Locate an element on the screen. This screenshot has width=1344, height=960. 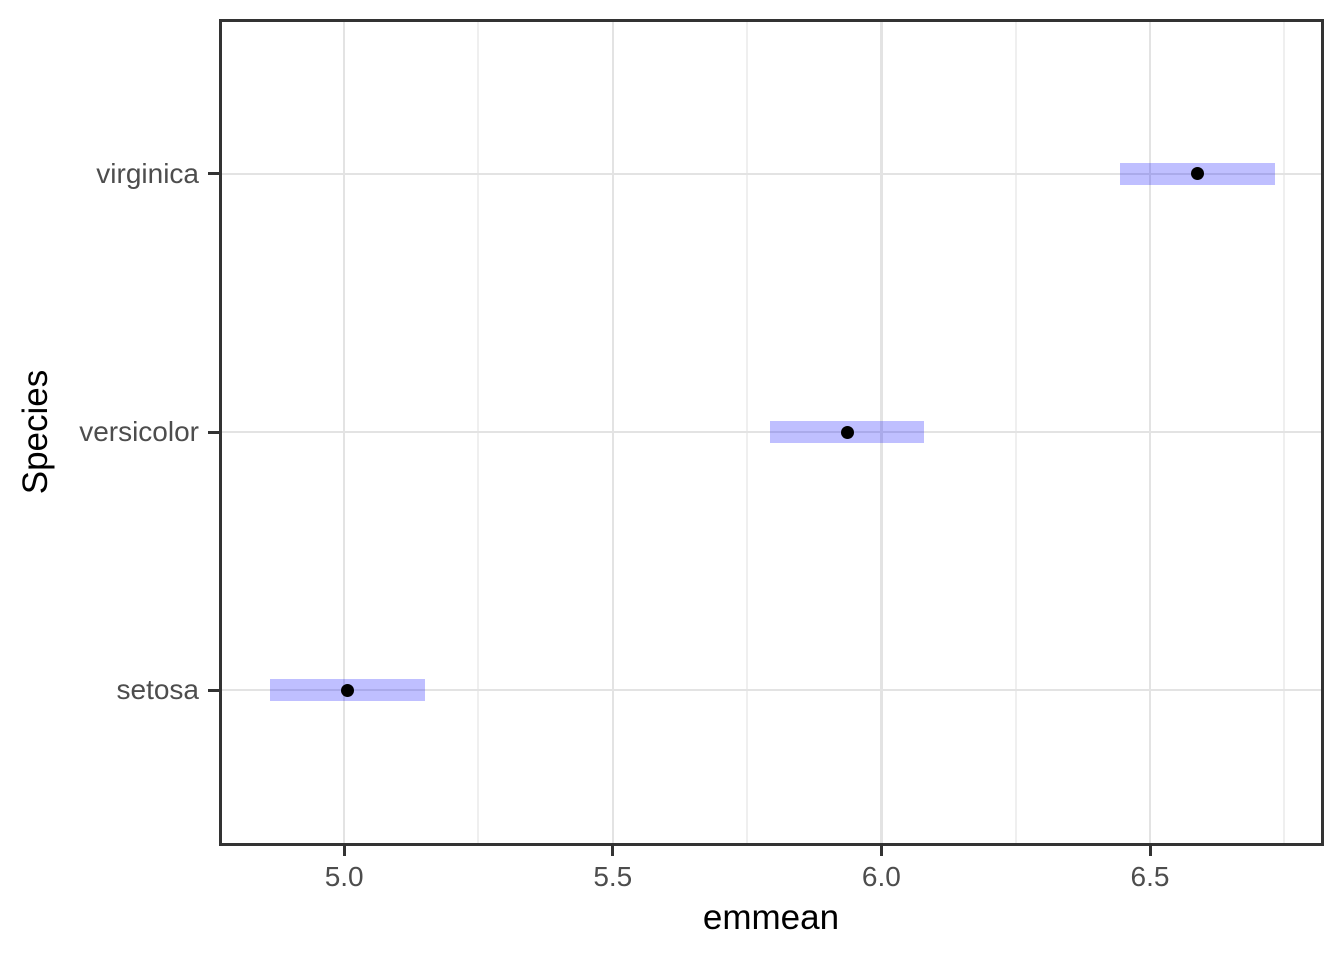
x-axis-title: emmean is located at coordinates (771, 917).